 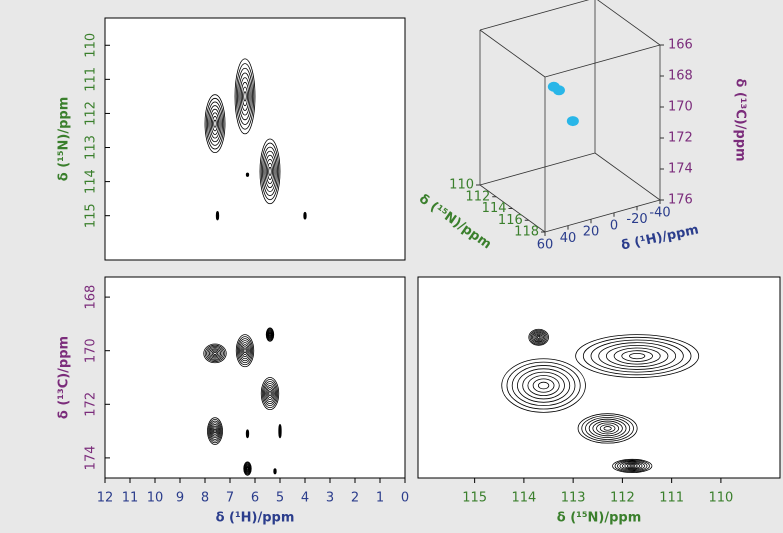 What do you see at coordinates (105, 498) in the screenshot?
I see `x-tick-label: 12` at bounding box center [105, 498].